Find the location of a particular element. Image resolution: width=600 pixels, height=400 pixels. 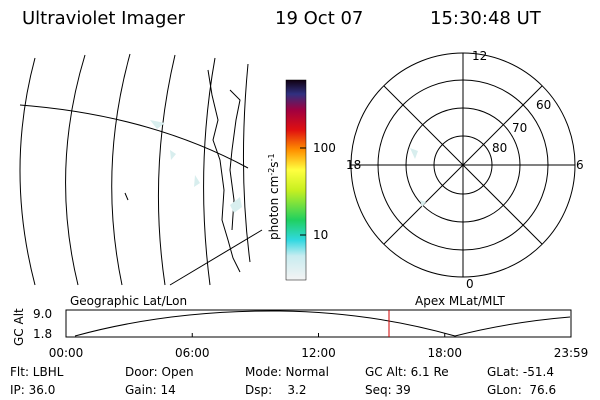

unit-text: s is located at coordinates (274, 164).